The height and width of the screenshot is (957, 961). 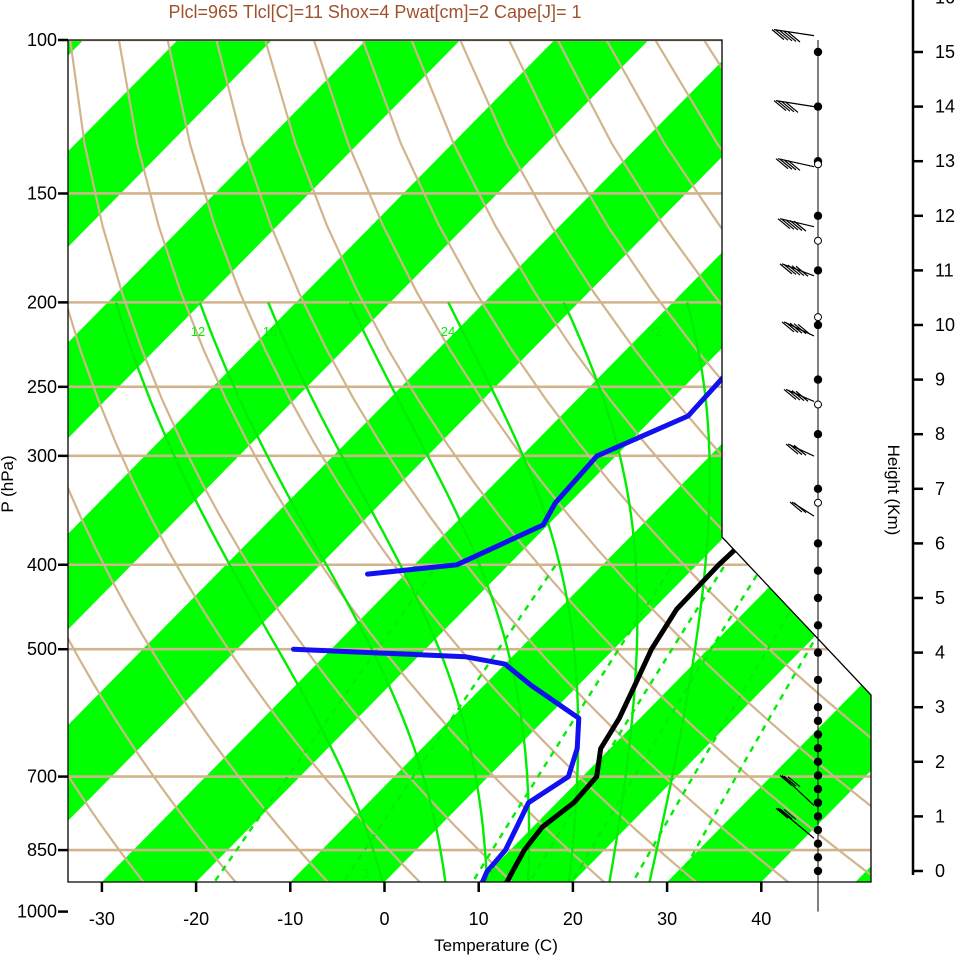 What do you see at coordinates (448, 331) in the screenshot?
I see `mixing-ratio-label: 24` at bounding box center [448, 331].